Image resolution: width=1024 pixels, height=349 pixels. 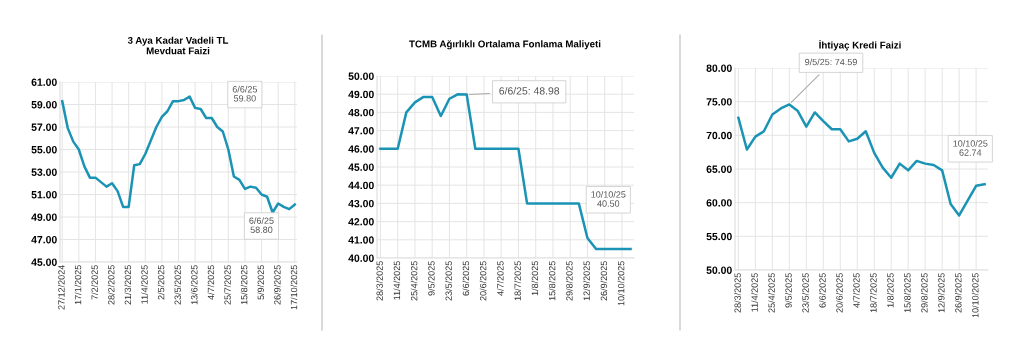 What do you see at coordinates (128, 285) in the screenshot?
I see `x-tick-label: 21/3/2025` at bounding box center [128, 285].